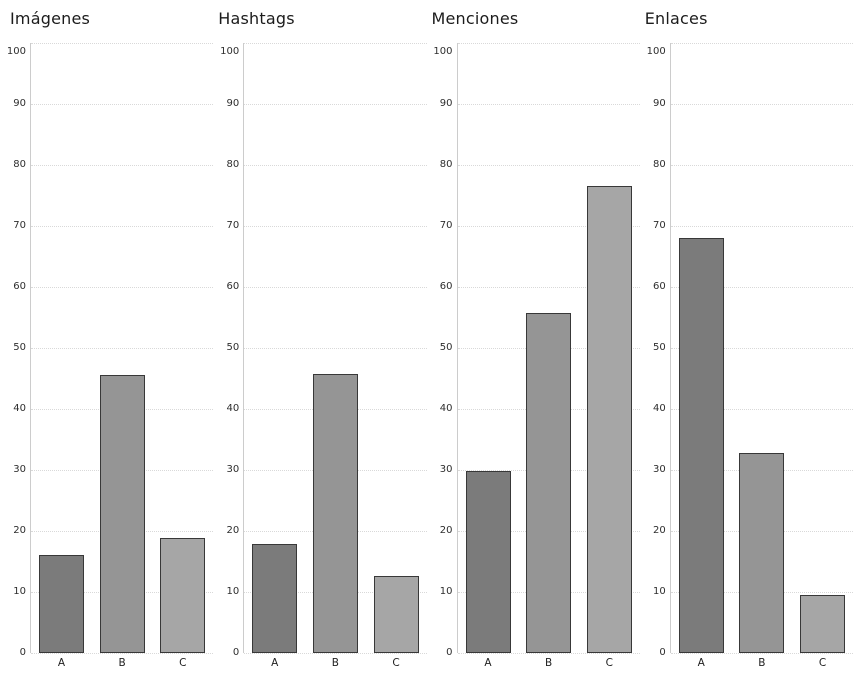 Image resolution: width=853 pixels, height=684 pixels. I want to click on panel-title: Imágenes, so click(50, 18).